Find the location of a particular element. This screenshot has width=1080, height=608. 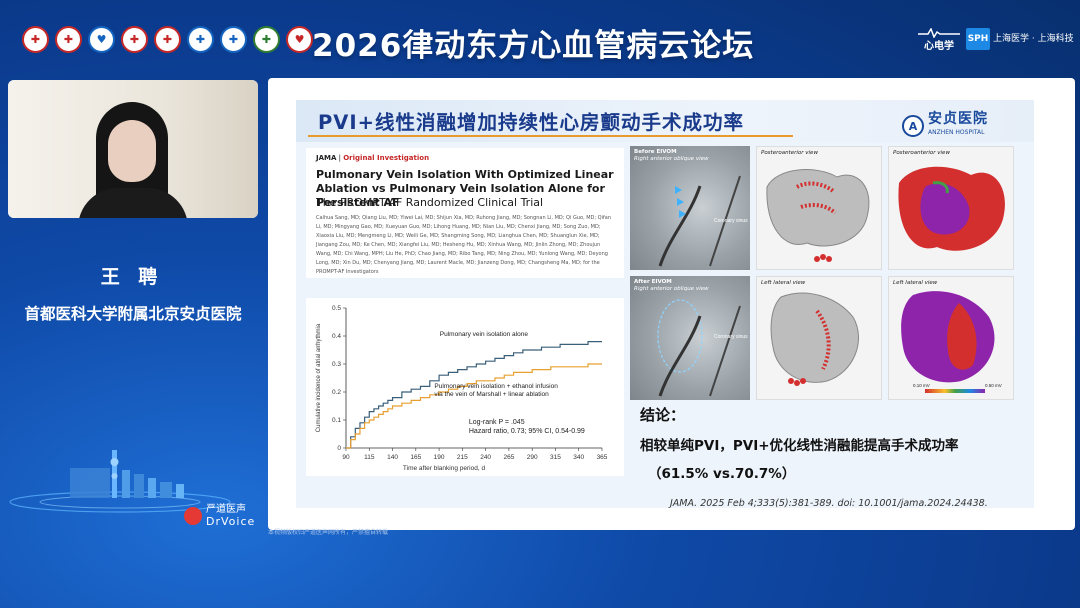

sponsor-logo-ecg: 心电学 is located at coordinates (939, 39).